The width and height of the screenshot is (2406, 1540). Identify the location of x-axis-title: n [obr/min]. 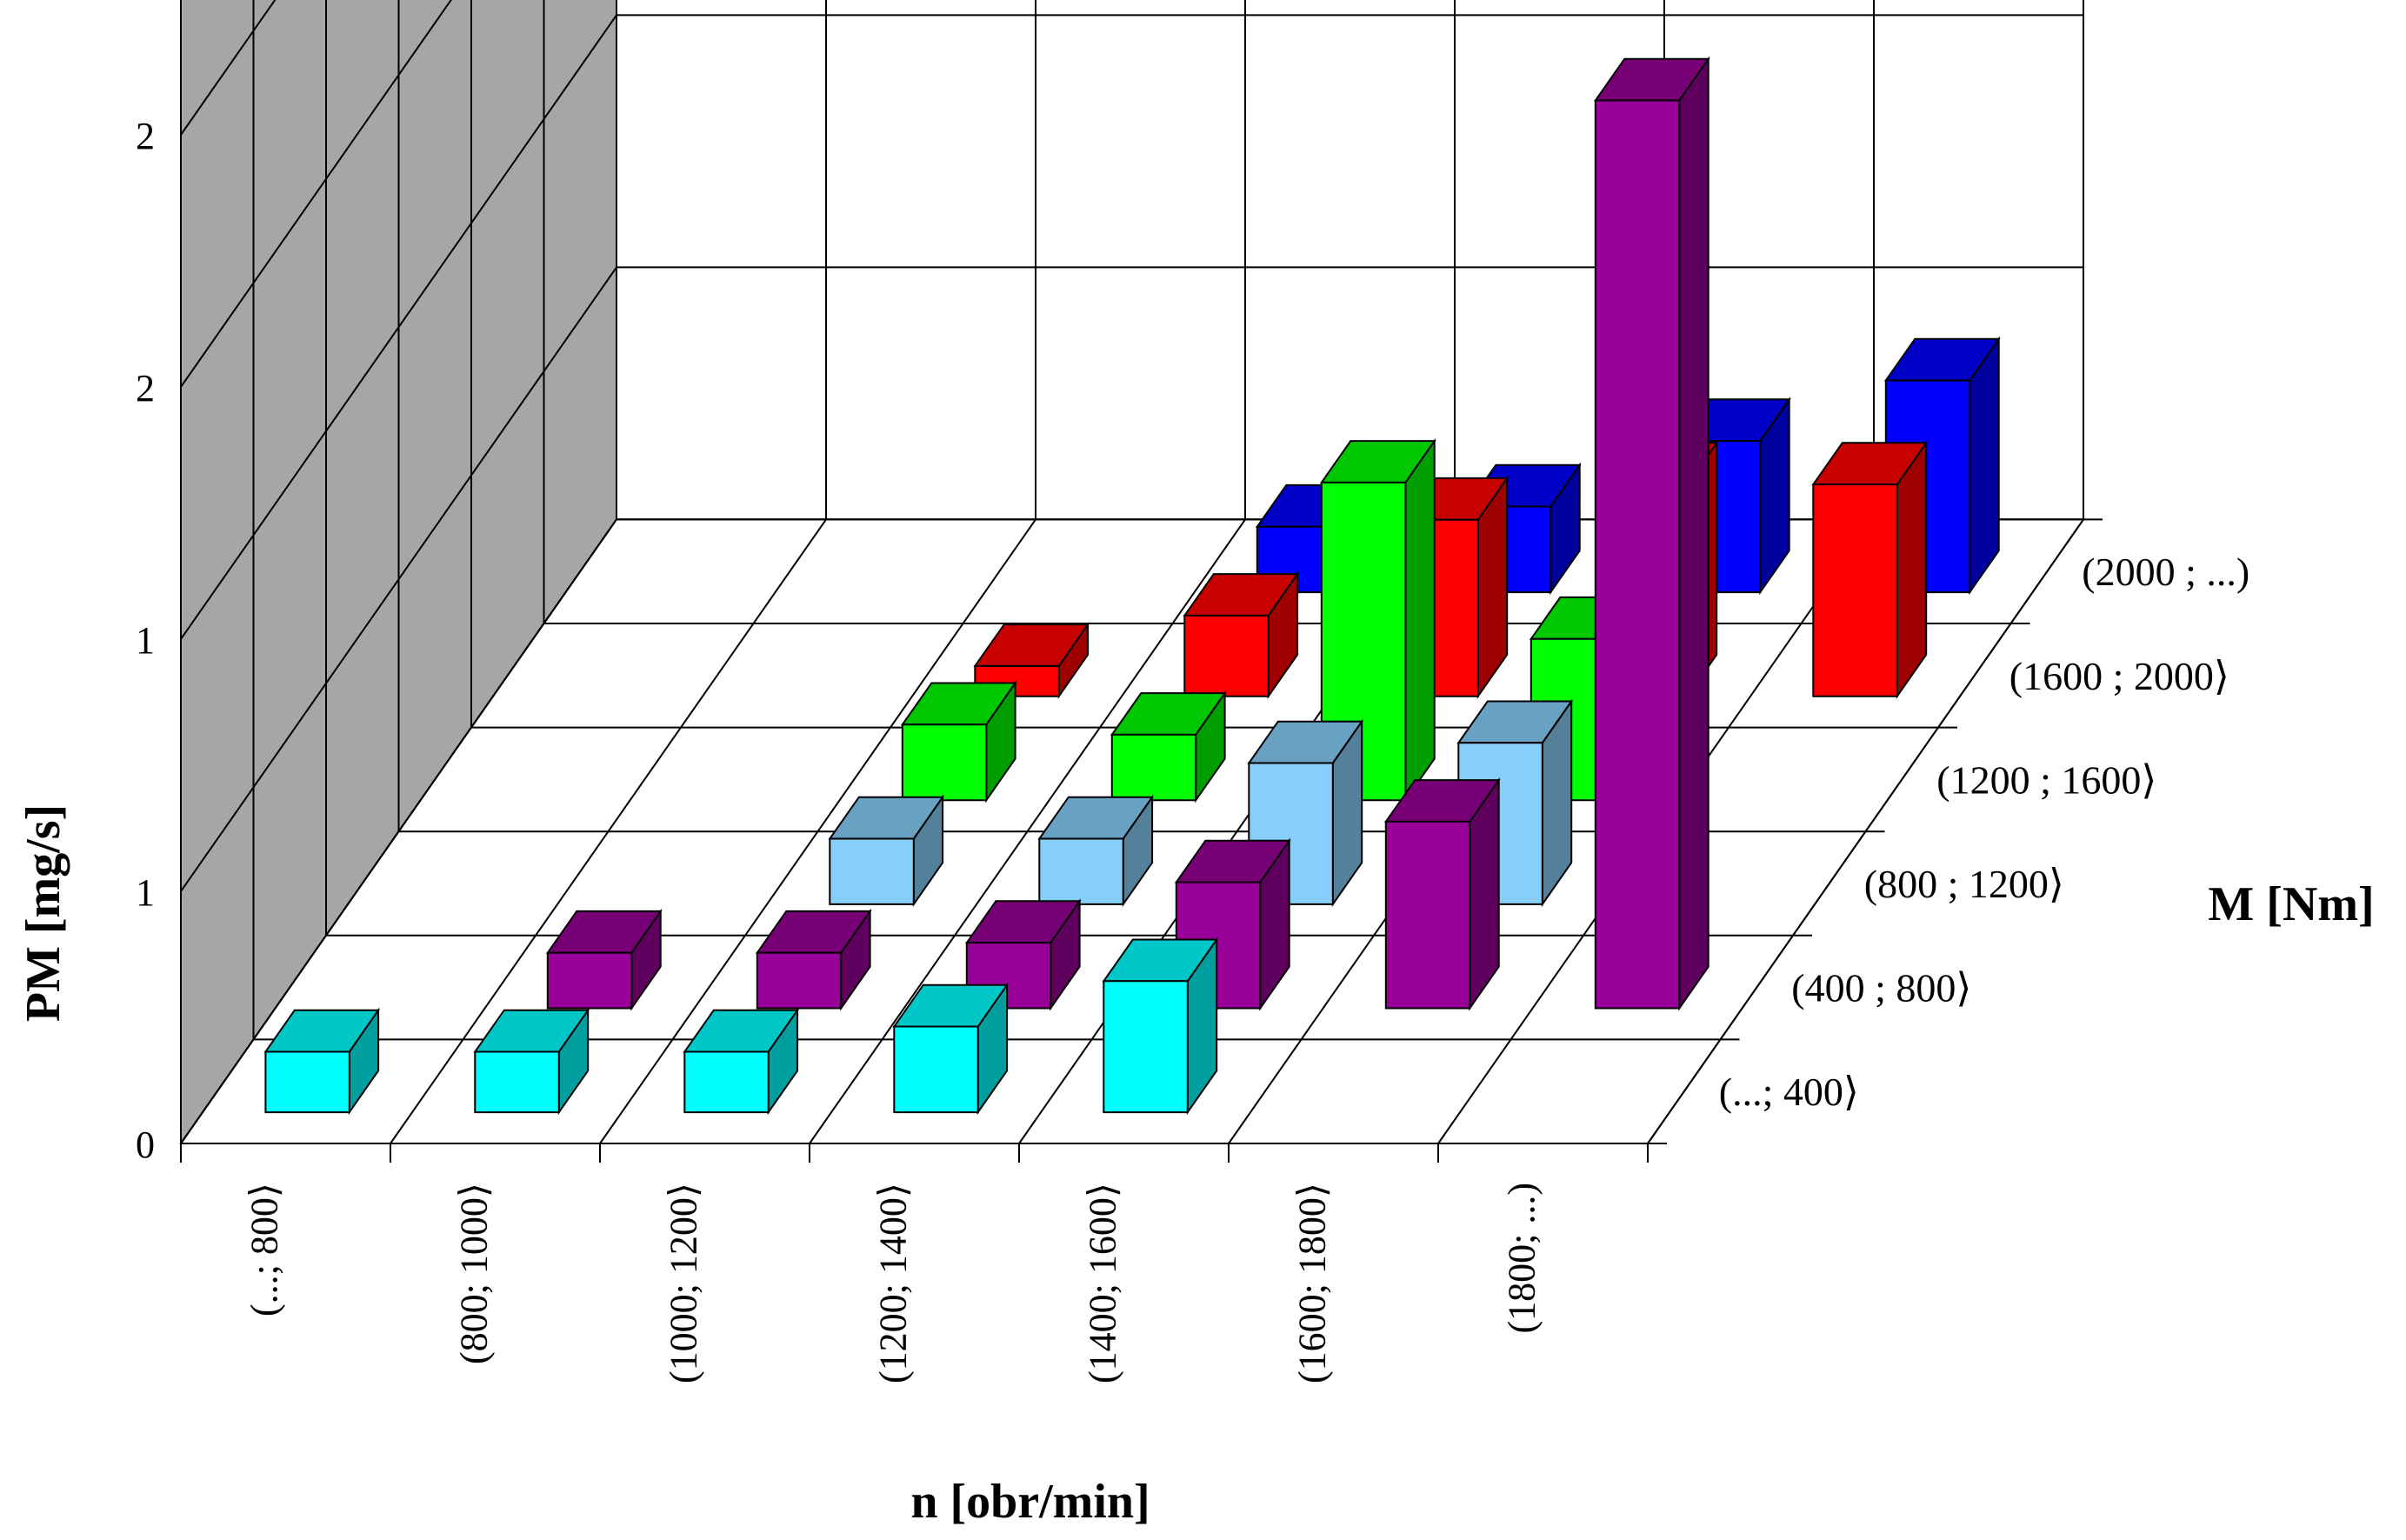
(1030, 1502).